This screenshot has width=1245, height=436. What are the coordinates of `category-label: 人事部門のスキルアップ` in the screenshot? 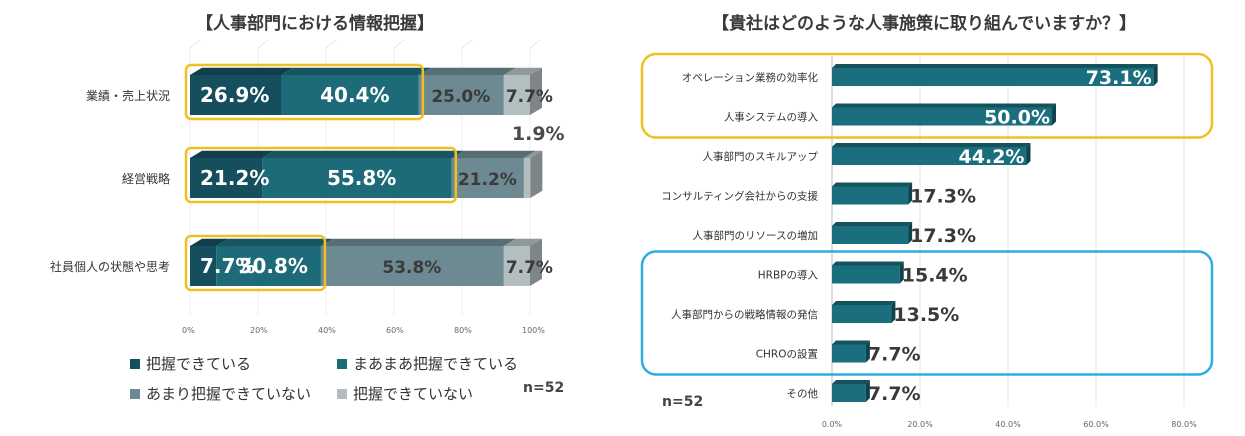 It's located at (761, 156).